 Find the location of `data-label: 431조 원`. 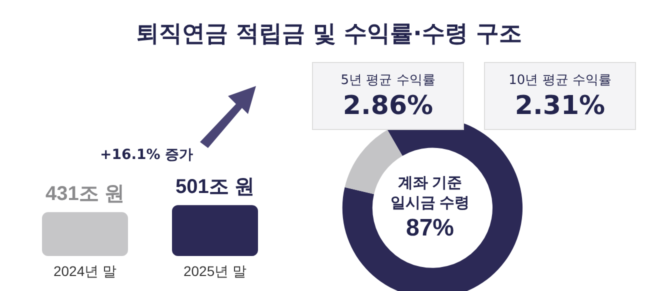

data-label: 431조 원 is located at coordinates (85, 194).